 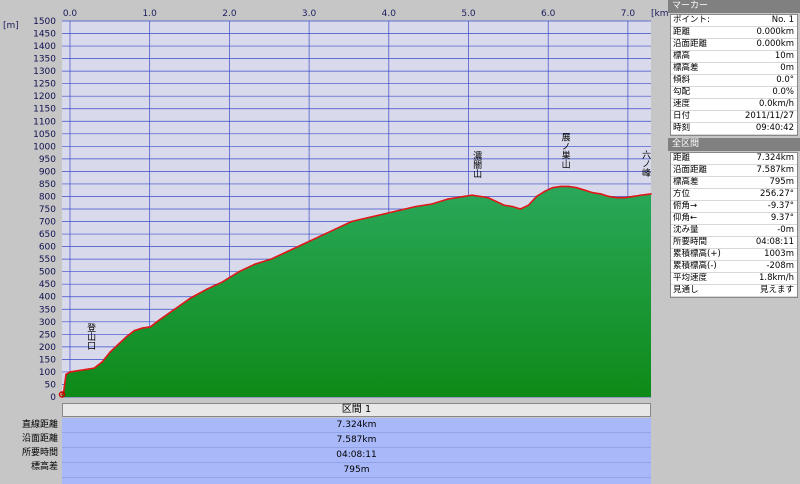 What do you see at coordinates (690, 242) in the screenshot?
I see `all_panel-key: 所要時間` at bounding box center [690, 242].